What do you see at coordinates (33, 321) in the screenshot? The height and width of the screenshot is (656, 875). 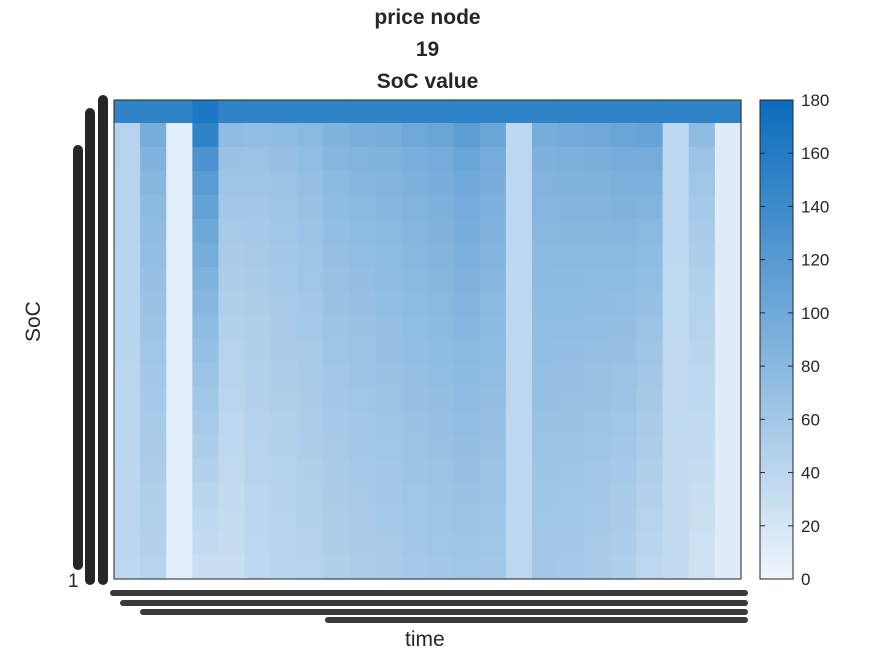 I see `y-axis-label: SoC` at bounding box center [33, 321].